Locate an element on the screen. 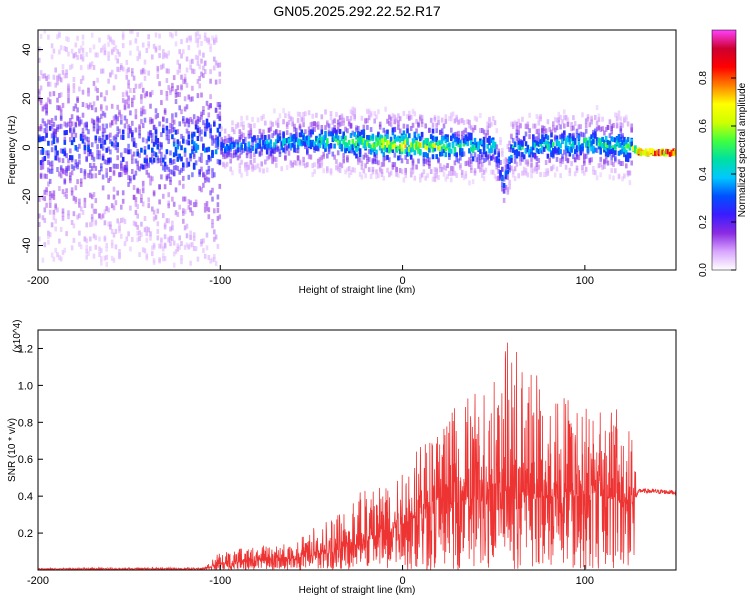 Image resolution: width=750 pixels, height=600 pixels. colorbar-ticks: 0.00.20.40.60.8 is located at coordinates (717, 174).